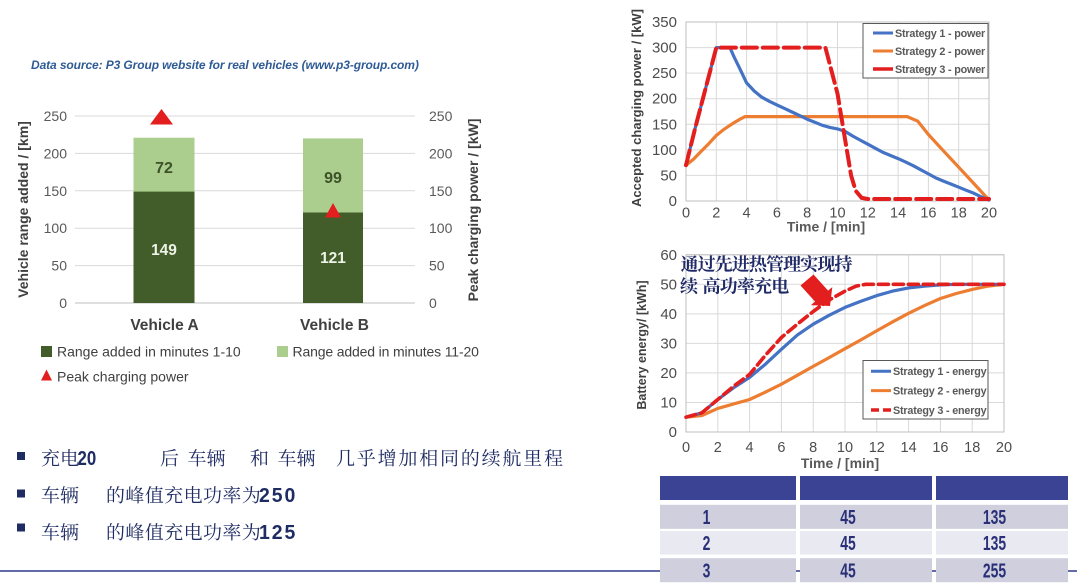 This screenshot has height=588, width=1077. What do you see at coordinates (668, 255) in the screenshot?
I see `svg-text: 60` at bounding box center [668, 255].